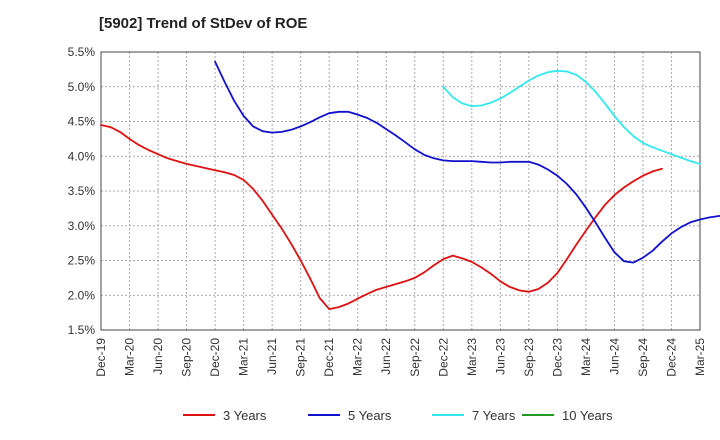 This screenshot has width=720, height=440. What do you see at coordinates (398, 415) in the screenshot?
I see `legend: 3 Years 5 Years 7 Years 10 Years` at bounding box center [398, 415].